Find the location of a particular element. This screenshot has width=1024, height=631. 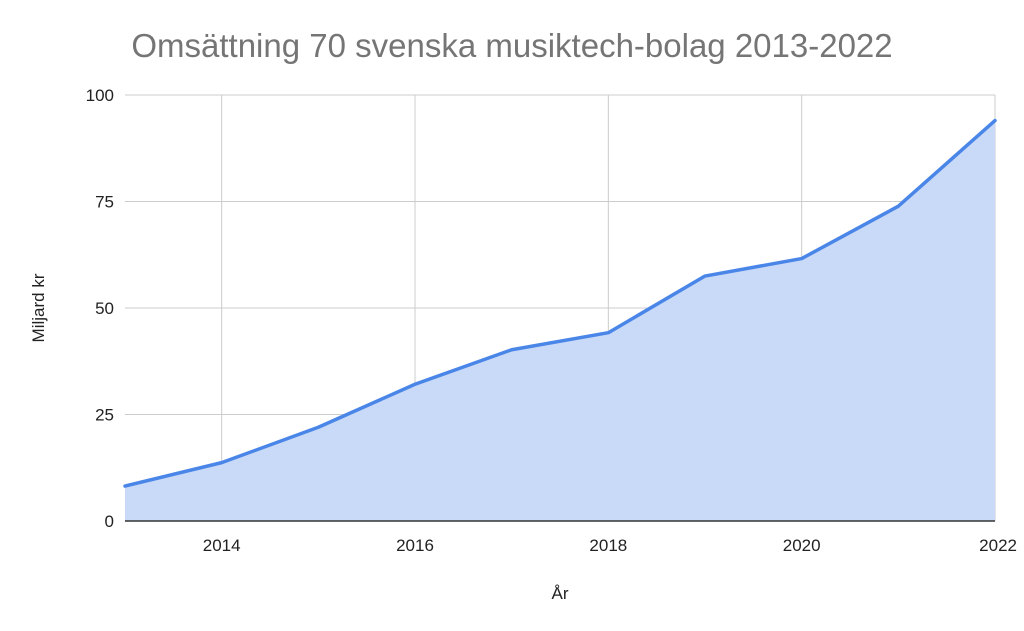

y-tick-label: 25 is located at coordinates (104, 415).